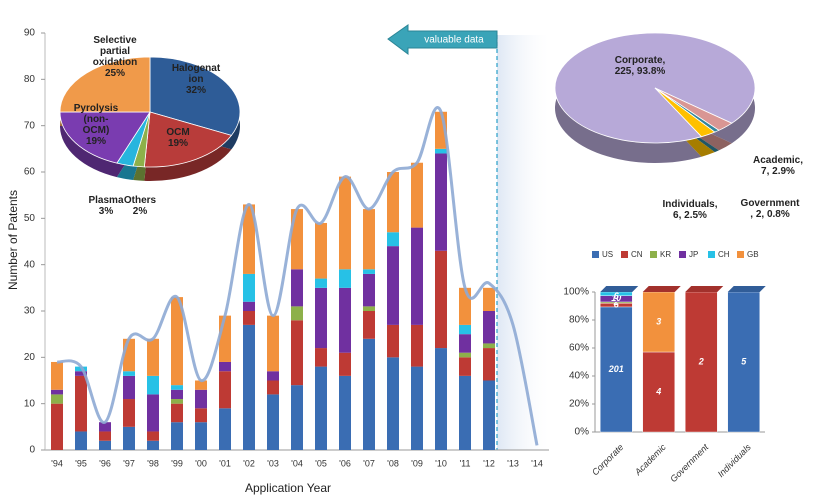 The width and height of the screenshot is (819, 497). I want to click on pie-label-line: 2%, so click(140, 211).